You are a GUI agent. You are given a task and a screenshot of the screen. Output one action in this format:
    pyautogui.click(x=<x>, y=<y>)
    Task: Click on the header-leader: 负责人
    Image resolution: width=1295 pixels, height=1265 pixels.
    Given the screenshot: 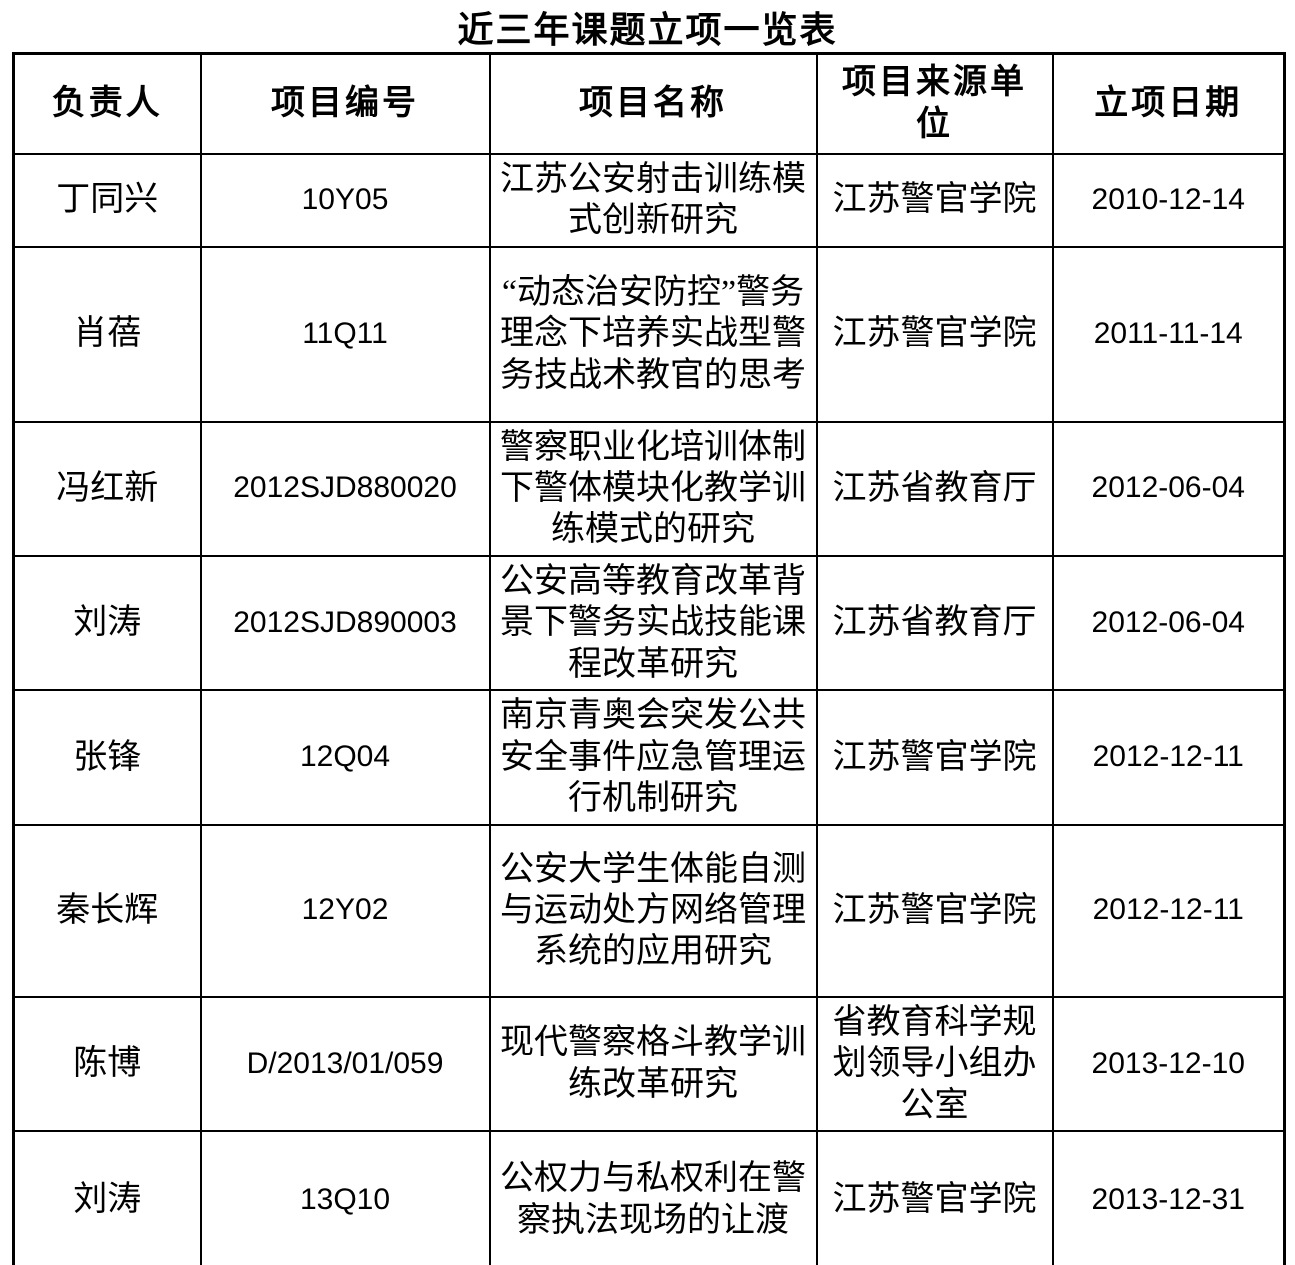 What is the action you would take?
    pyautogui.click(x=107, y=103)
    